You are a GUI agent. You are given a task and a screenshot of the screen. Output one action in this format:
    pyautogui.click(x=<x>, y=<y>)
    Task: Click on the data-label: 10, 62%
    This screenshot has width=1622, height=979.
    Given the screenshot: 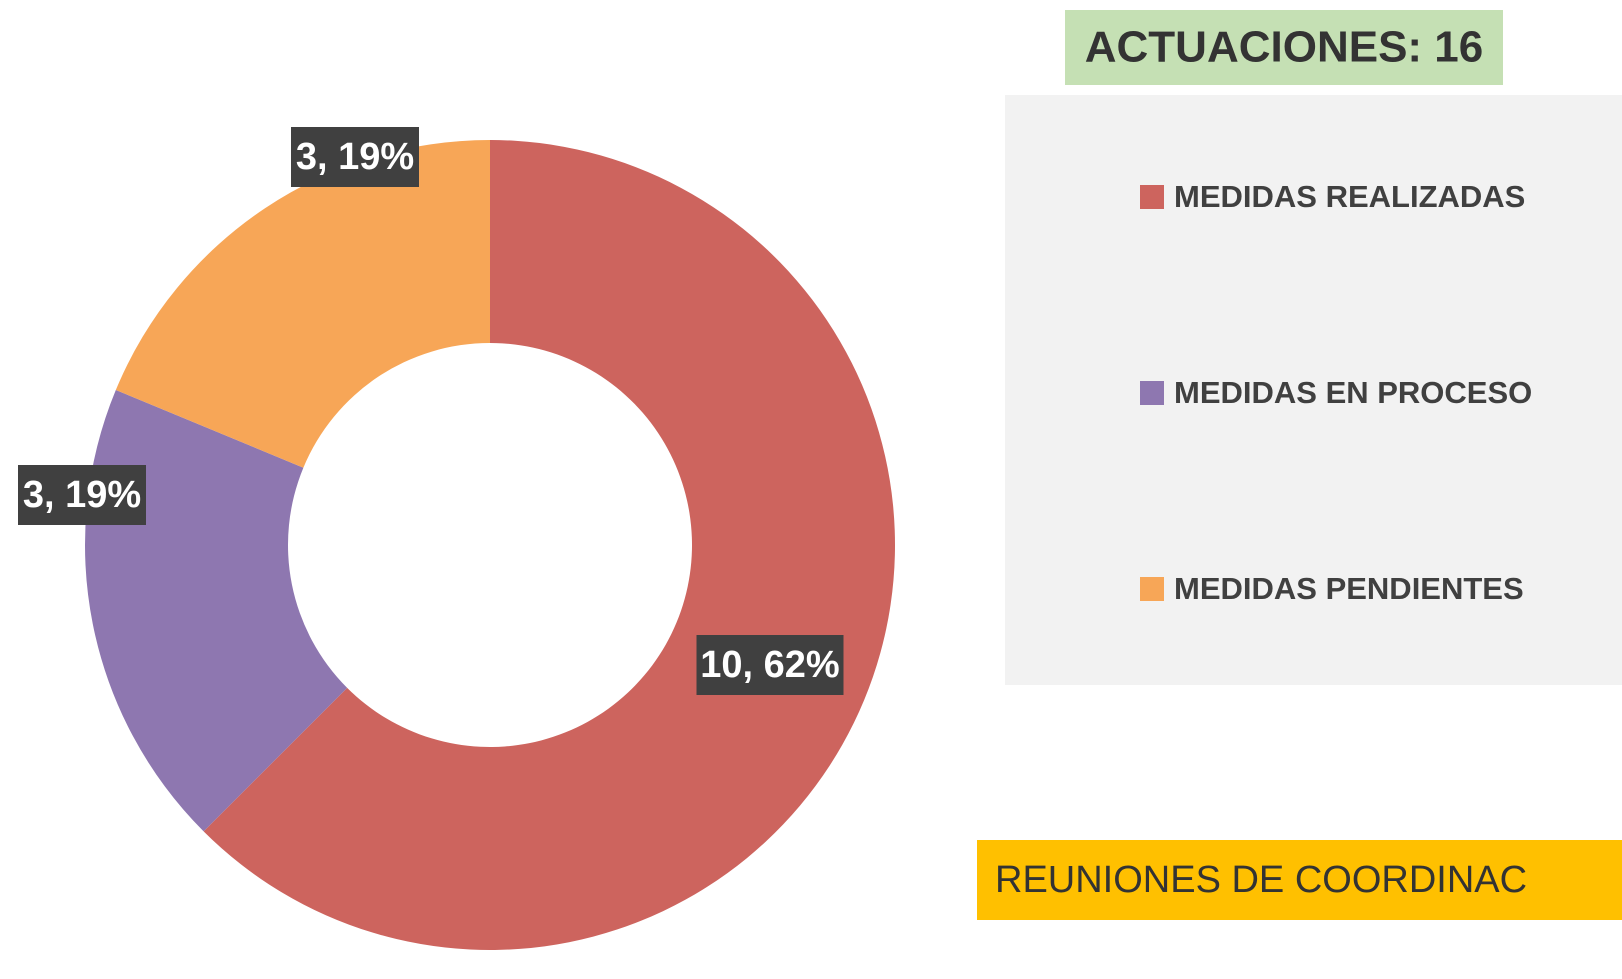 What is the action you would take?
    pyautogui.click(x=769, y=665)
    